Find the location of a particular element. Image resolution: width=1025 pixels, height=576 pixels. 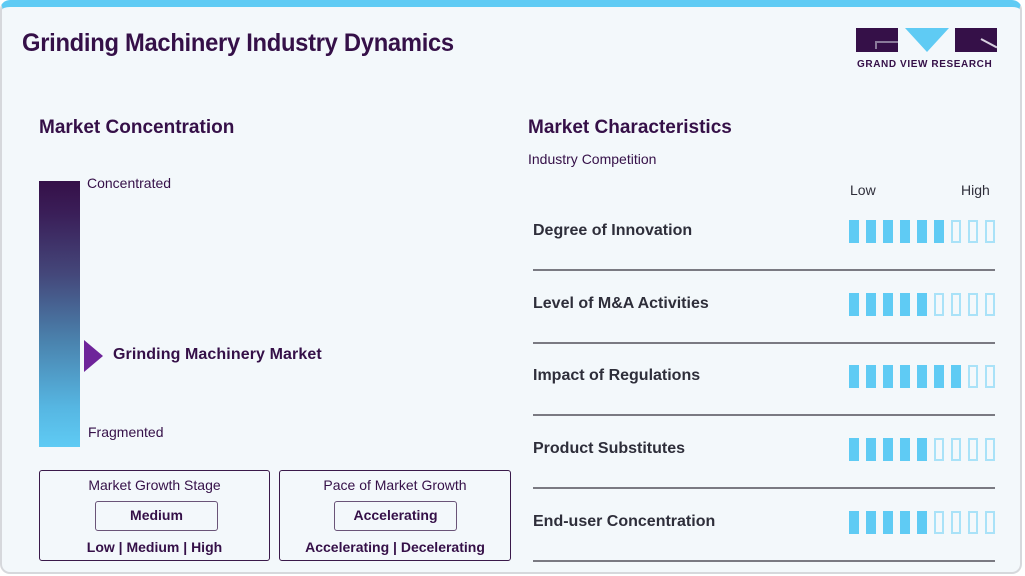

characteristic-label: Product Substitutes is located at coordinates (609, 449).